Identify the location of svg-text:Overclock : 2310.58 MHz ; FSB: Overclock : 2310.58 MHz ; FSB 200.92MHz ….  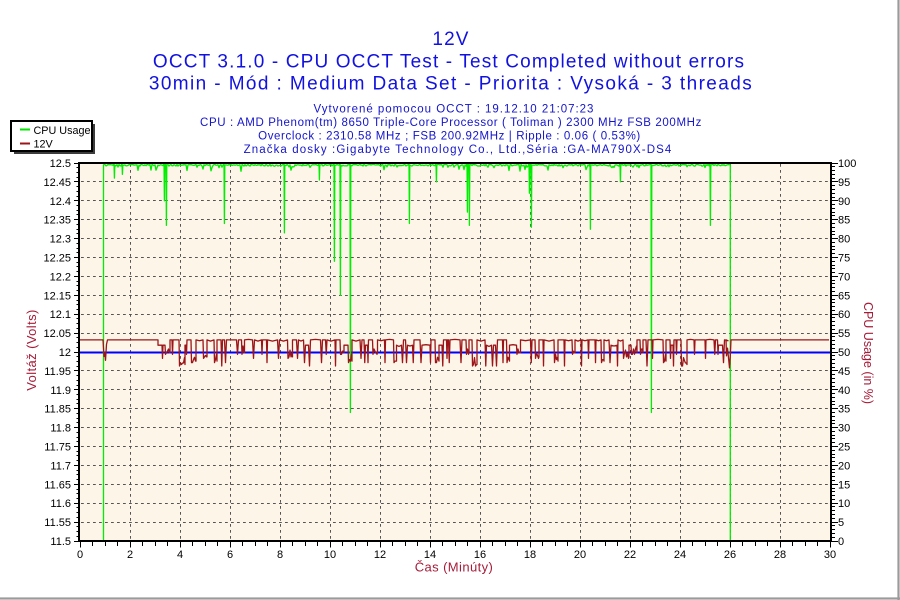
(449, 137).